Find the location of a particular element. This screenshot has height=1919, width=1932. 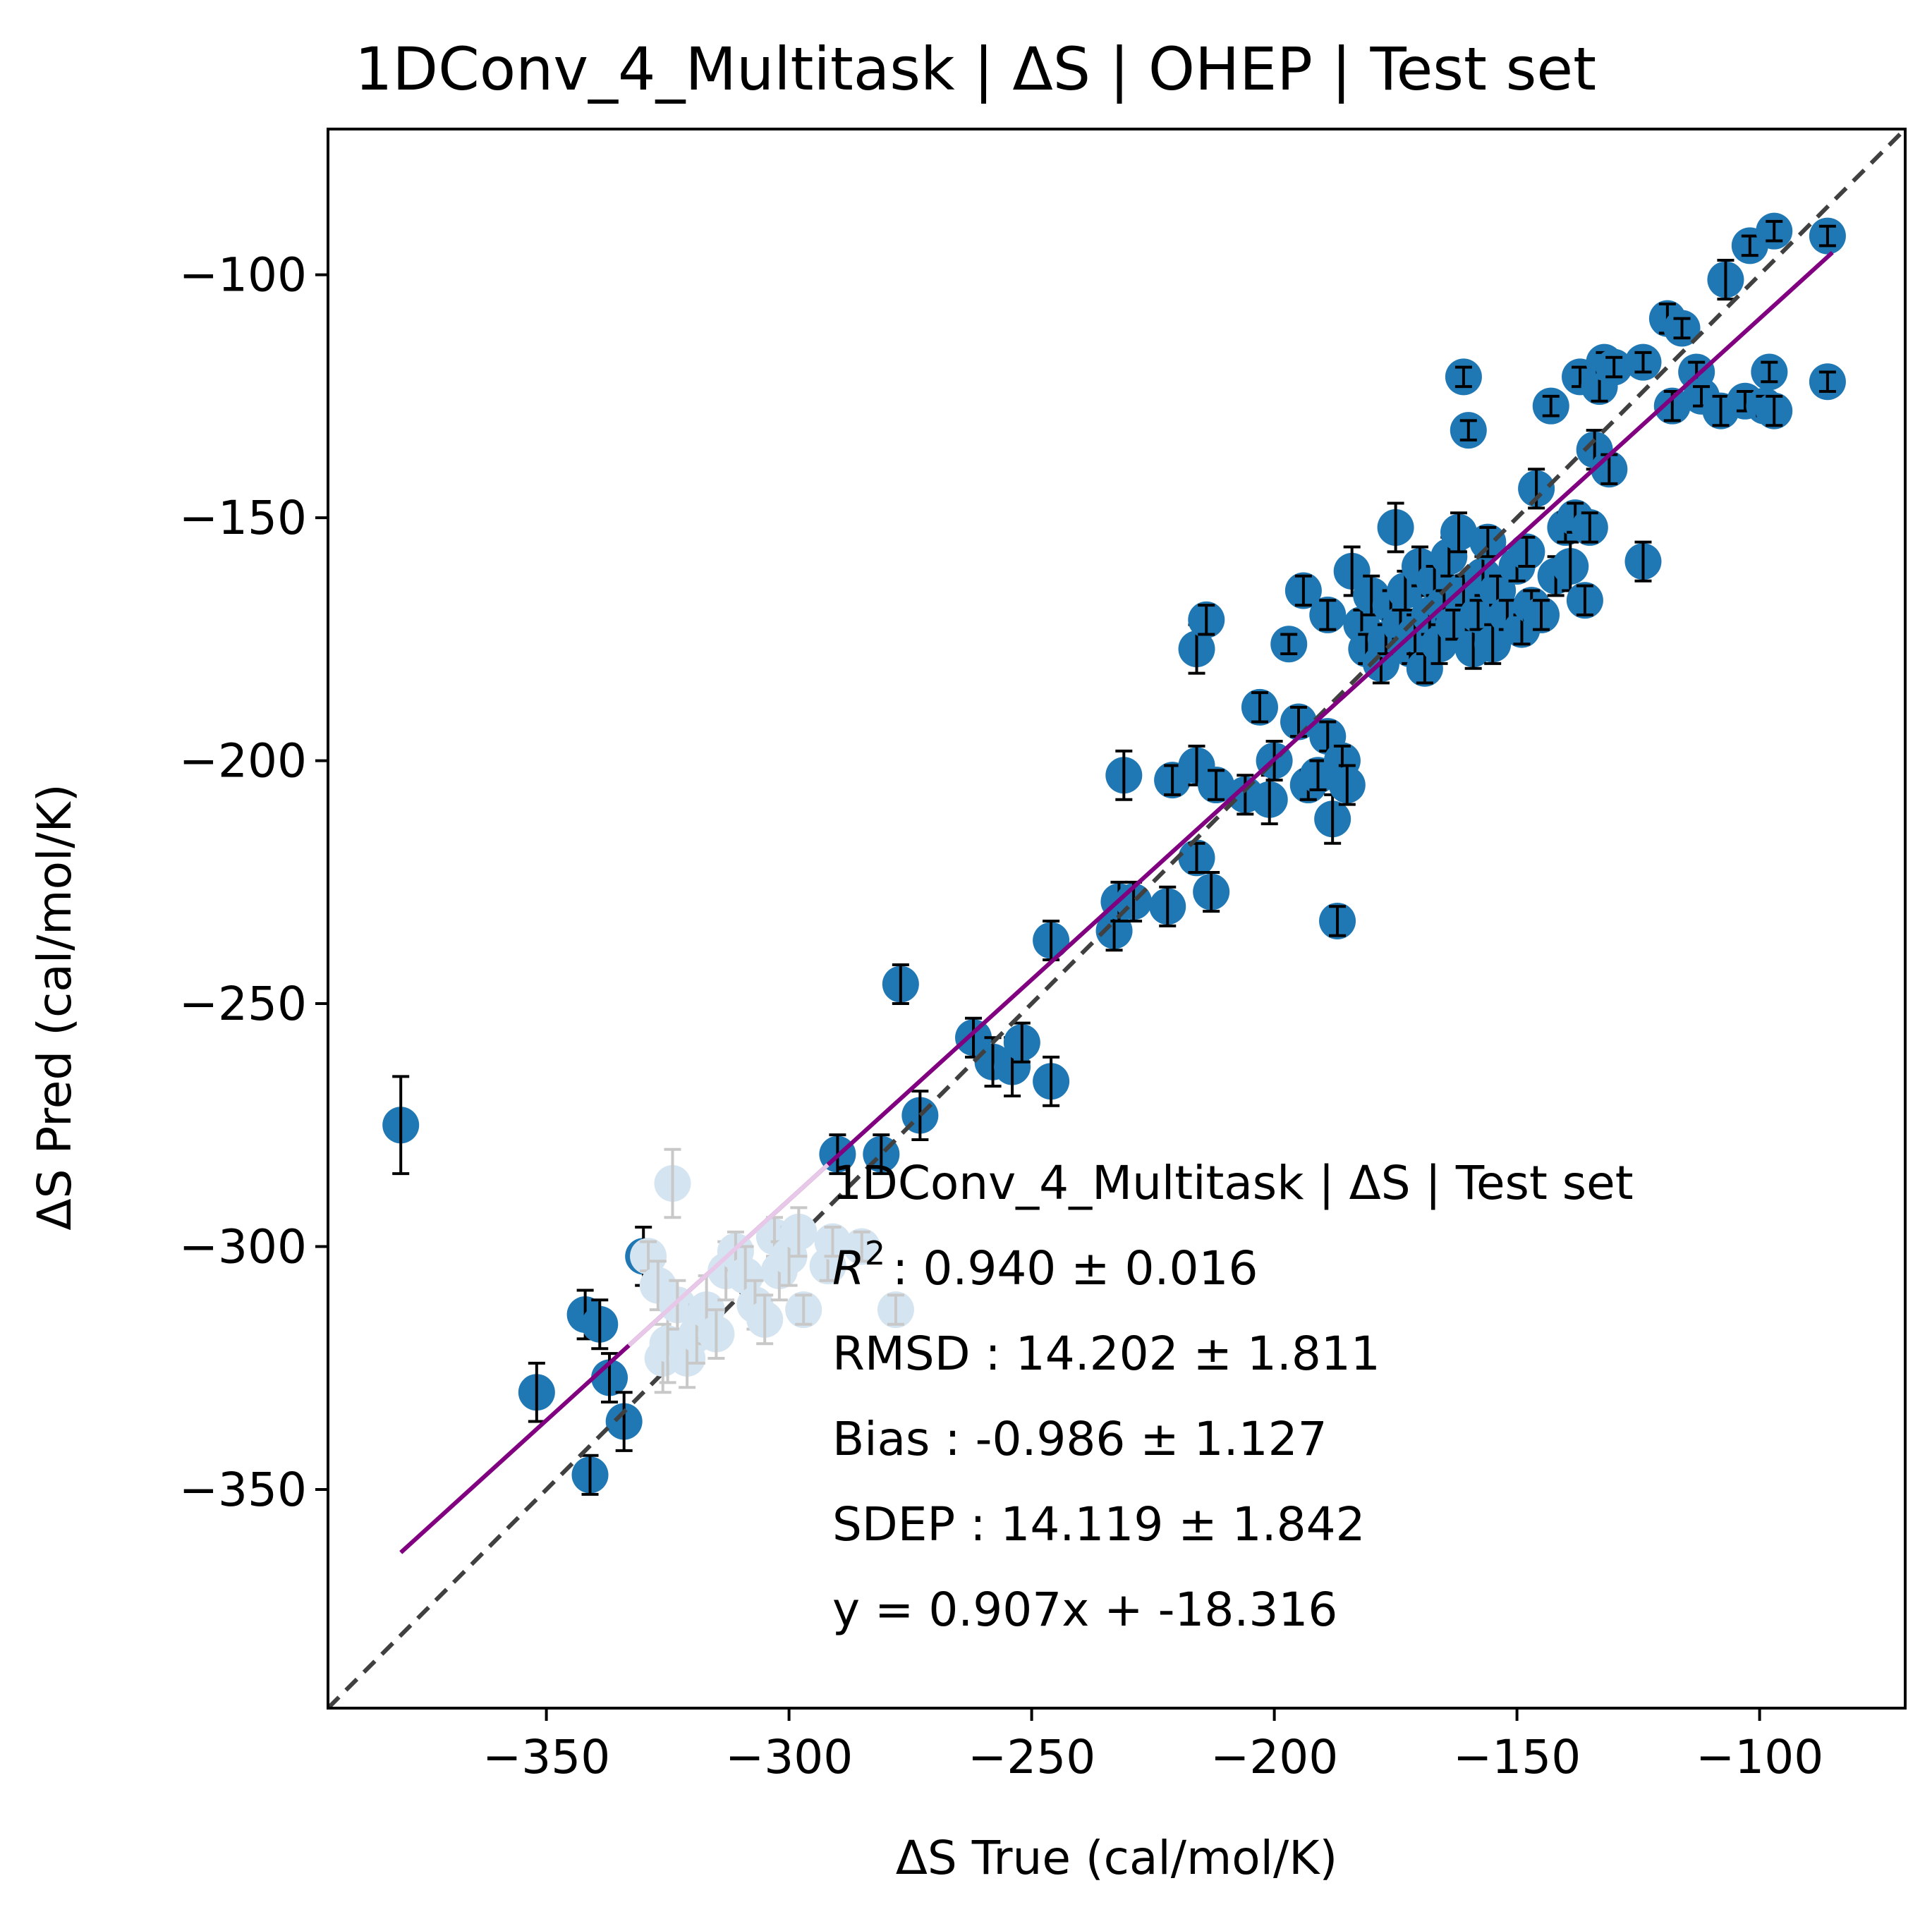

annotation-r2: R2: 0.940 ± 0.016 is located at coordinates (1045, 1265).